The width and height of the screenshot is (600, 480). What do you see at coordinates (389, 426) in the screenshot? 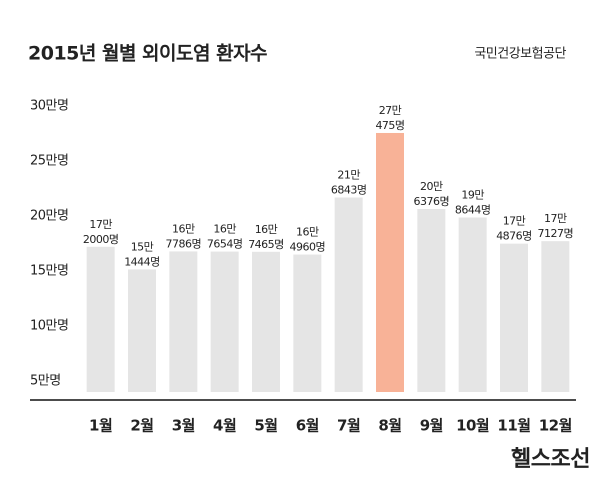
I see `x-tick-label: 8월` at bounding box center [389, 426].